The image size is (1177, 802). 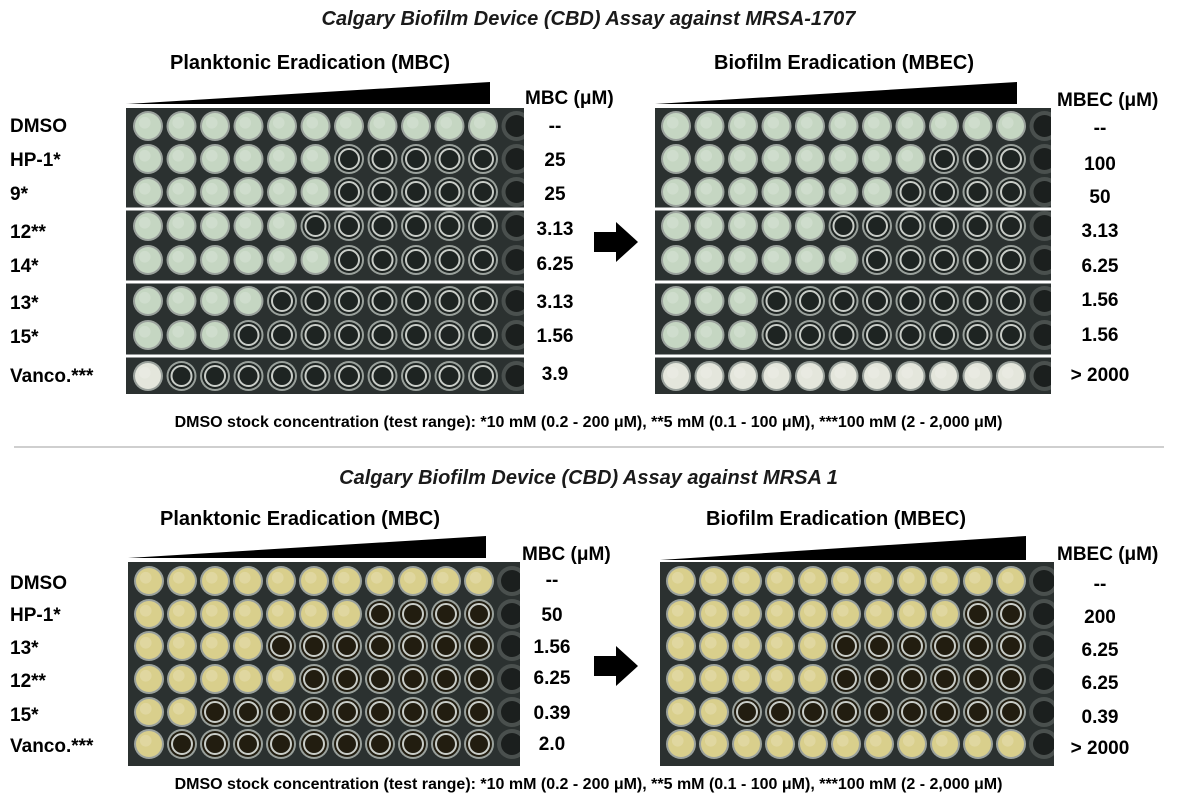 I want to click on panel1-mbec-value: 50, so click(x=1100, y=197).